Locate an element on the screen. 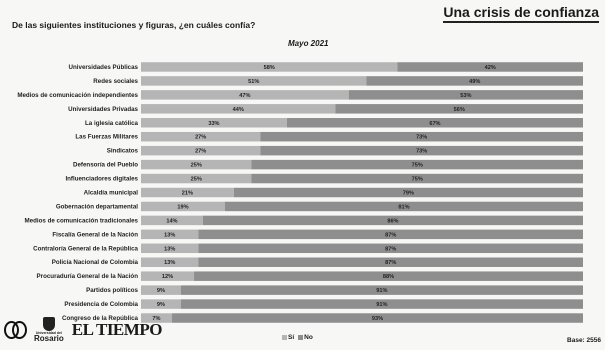 This screenshot has width=605, height=350. legend-item-si: Sí is located at coordinates (288, 337).